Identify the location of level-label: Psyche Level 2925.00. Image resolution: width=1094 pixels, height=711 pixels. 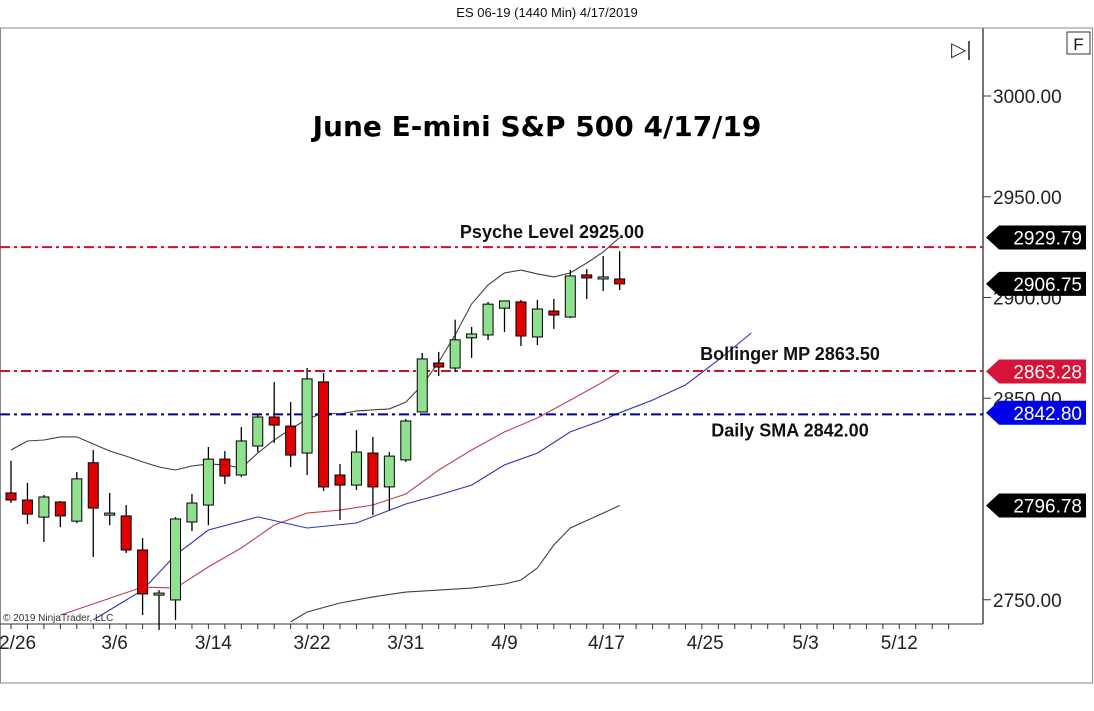
(552, 232).